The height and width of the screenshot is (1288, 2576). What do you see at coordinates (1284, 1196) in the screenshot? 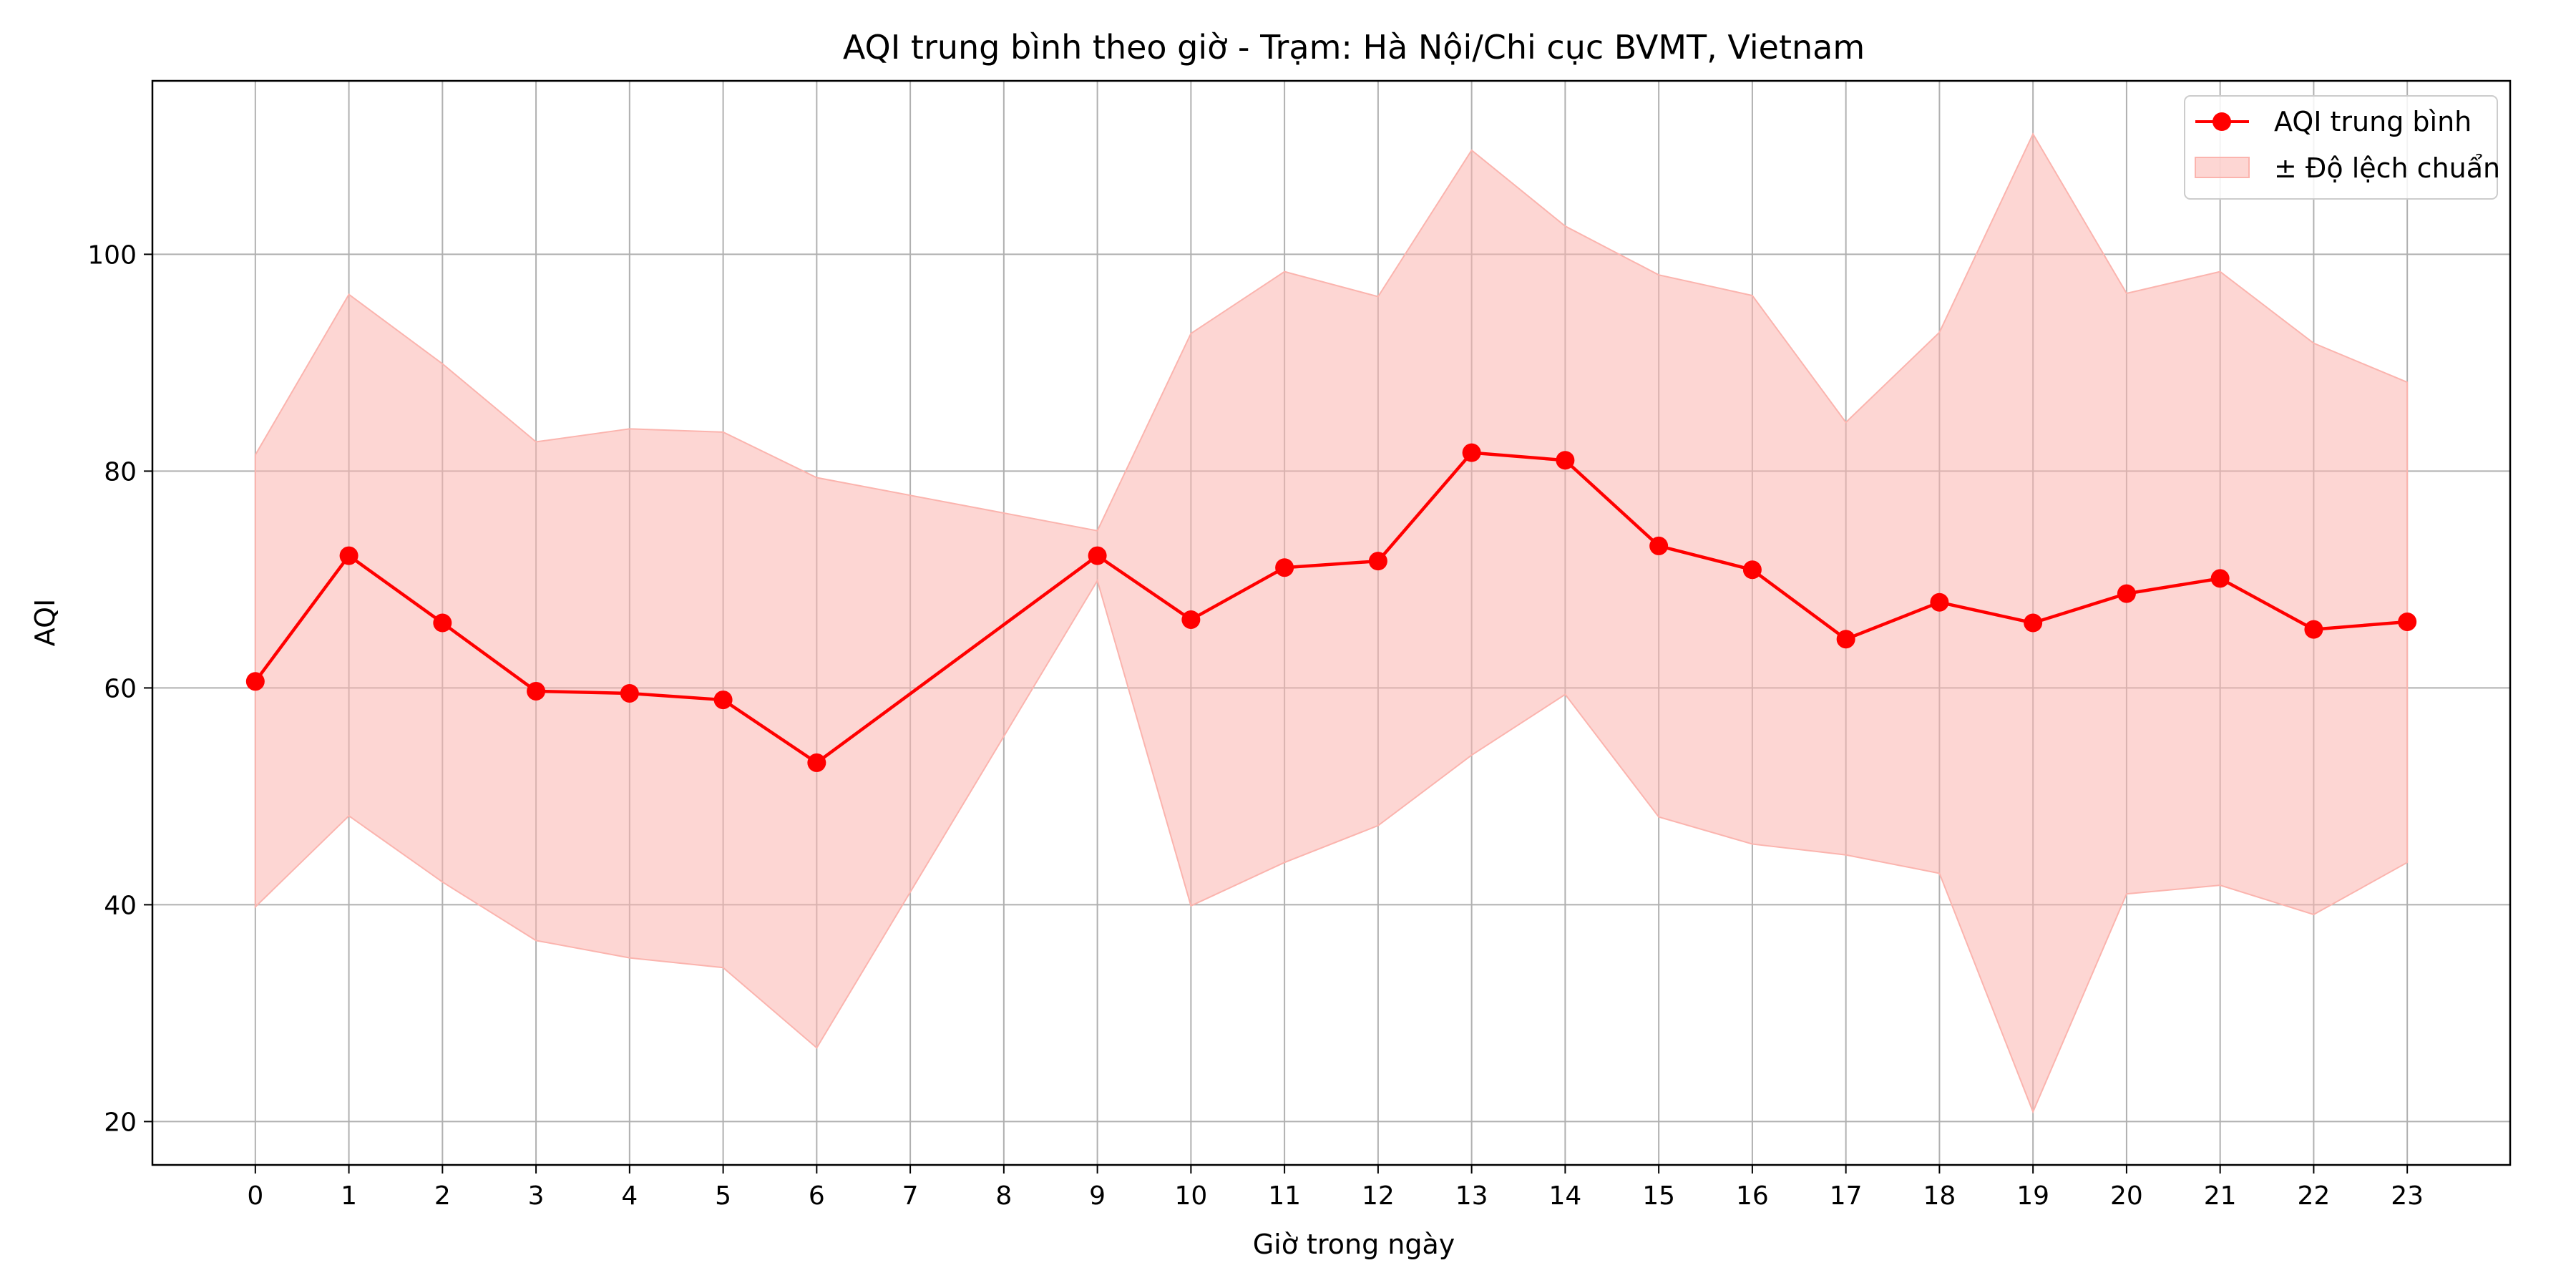
I see `x-tick-label: 11` at bounding box center [1284, 1196].